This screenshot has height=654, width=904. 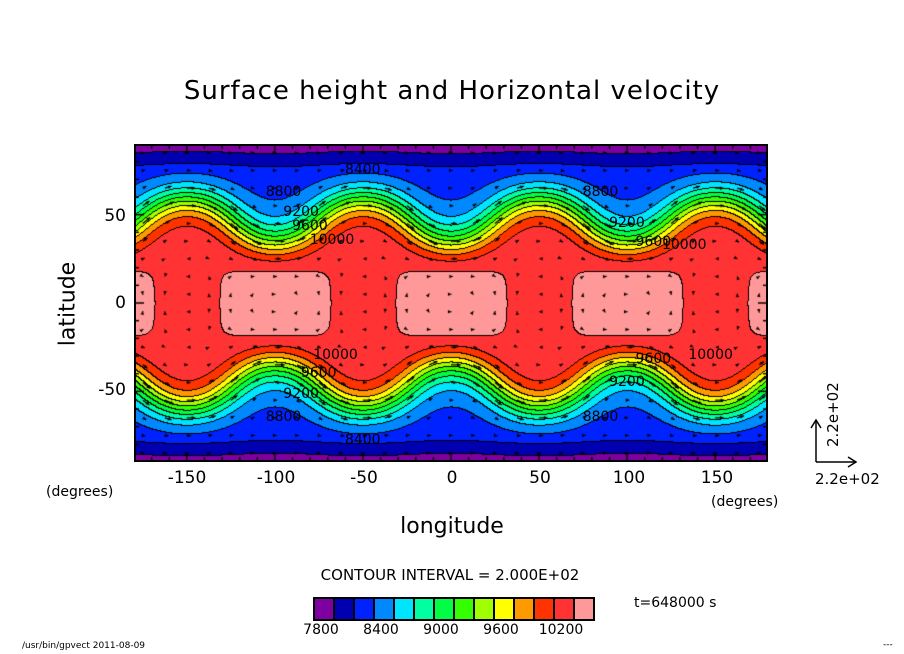 I want to click on unit-vector-legend, so click(x=834, y=443).